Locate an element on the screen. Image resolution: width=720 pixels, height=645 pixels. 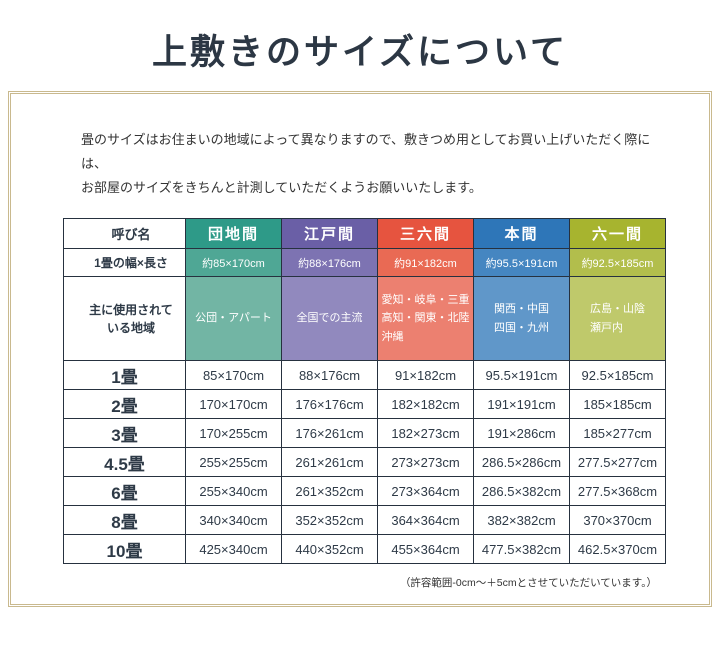
size-value: 85×170cm is located at coordinates (233, 375).